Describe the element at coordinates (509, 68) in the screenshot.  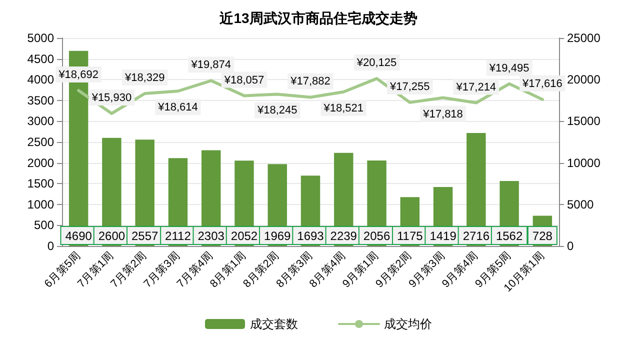
I see `data-label: ¥19,495` at that location.